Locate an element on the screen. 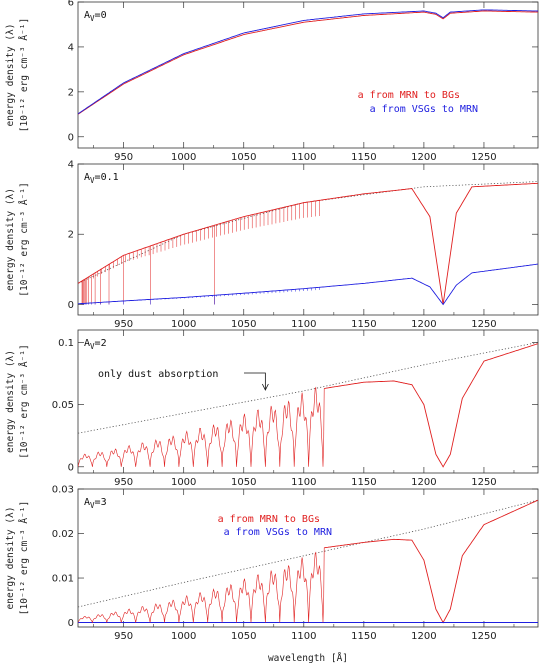 The width and height of the screenshot is (540, 666). panel-annotation: AV=0 is located at coordinates (95, 16).